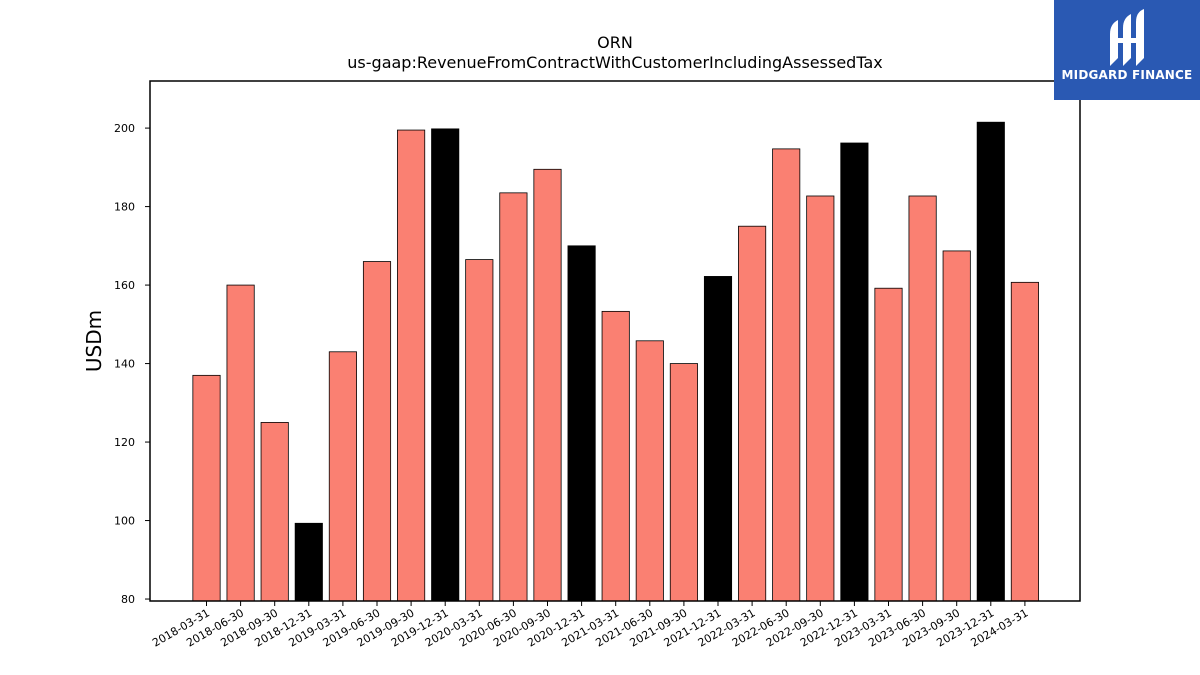  I want to click on y-tick-label: 140, so click(124, 364).